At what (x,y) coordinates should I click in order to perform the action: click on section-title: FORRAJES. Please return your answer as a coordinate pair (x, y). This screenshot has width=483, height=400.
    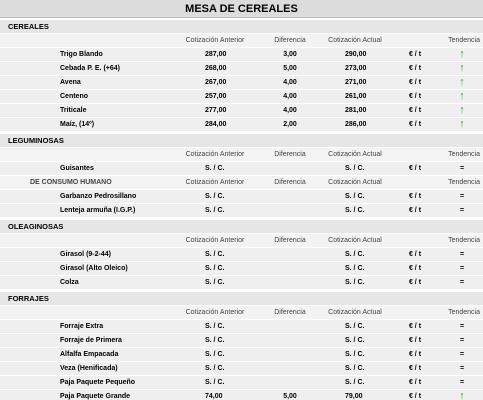
    Looking at the image, I should click on (28, 298).